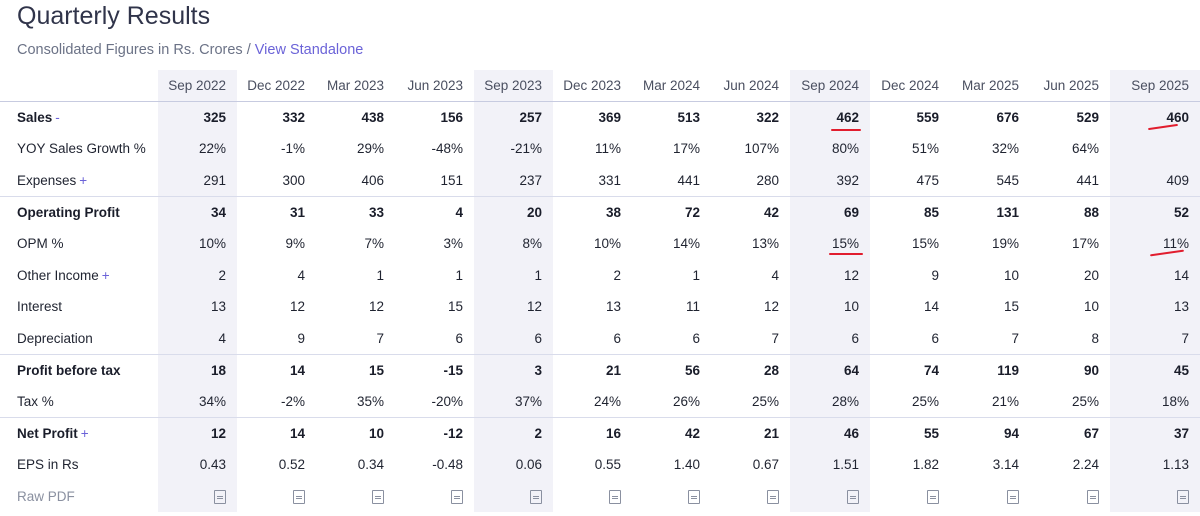 The image size is (1200, 516). What do you see at coordinates (750, 86) in the screenshot?
I see `column-header: Jun 2024` at bounding box center [750, 86].